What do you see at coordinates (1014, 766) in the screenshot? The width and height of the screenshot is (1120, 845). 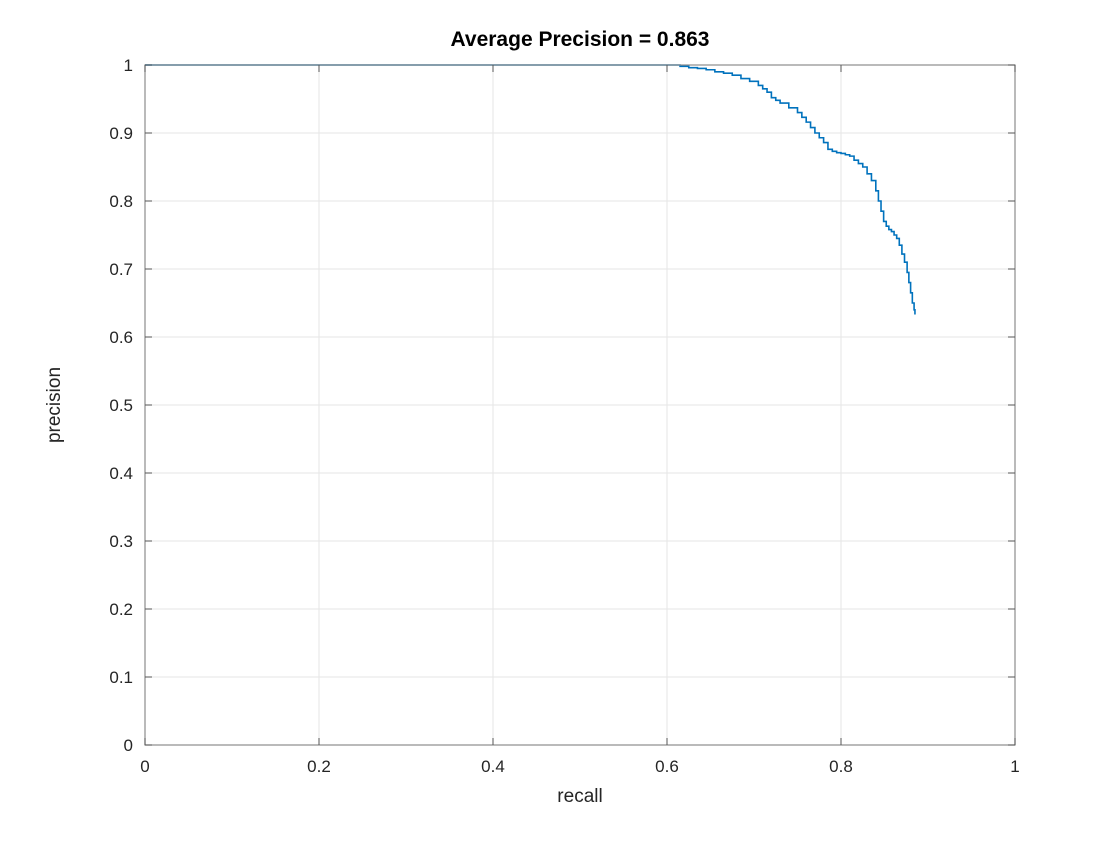 I see `x-tick-label: 1` at bounding box center [1014, 766].